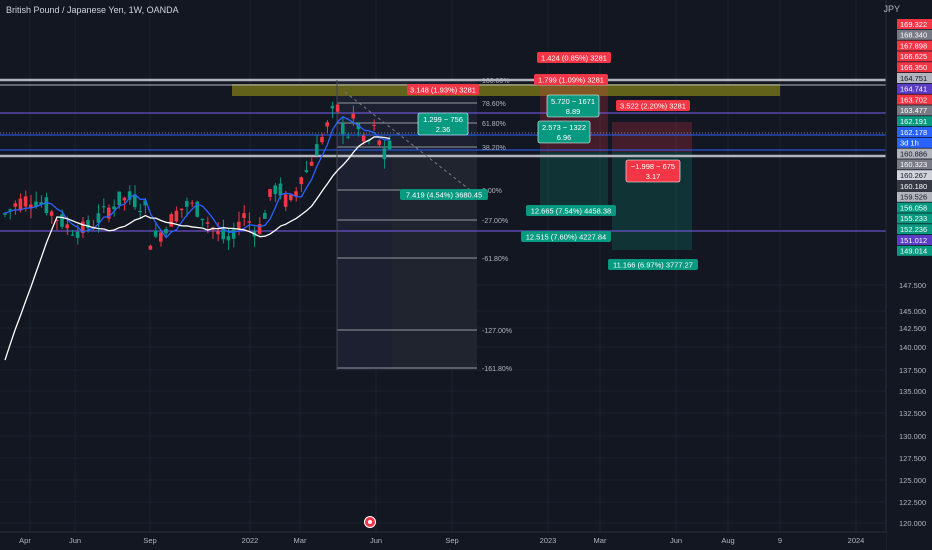 The width and height of the screenshot is (932, 550). What do you see at coordinates (92, 10) in the screenshot?
I see `symbol-title: British Pound / Japanese Yen, 1W, OANDA` at bounding box center [92, 10].